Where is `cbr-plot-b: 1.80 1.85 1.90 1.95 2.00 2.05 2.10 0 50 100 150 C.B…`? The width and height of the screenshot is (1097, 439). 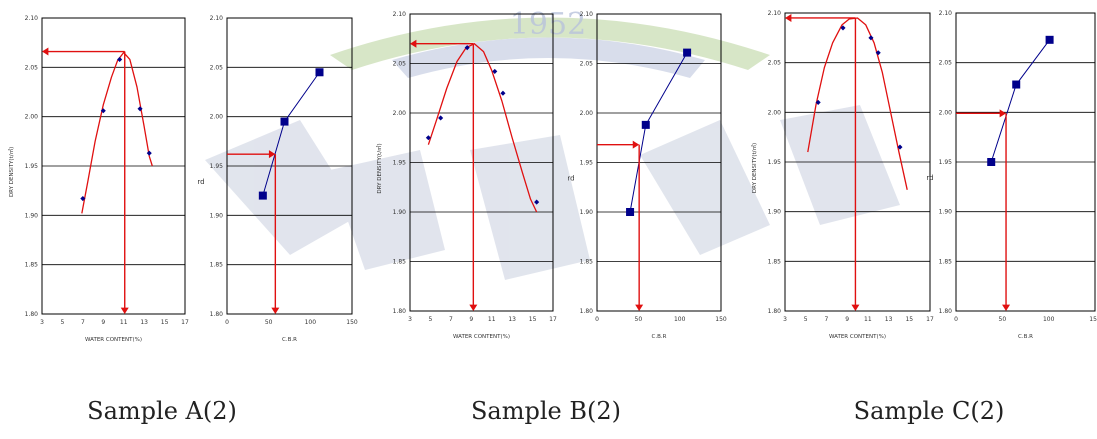 cbr-plot-b: 1.80 1.85 1.90 1.95 2.00 2.05 2.10 0 50 100 150 C.B… is located at coordinates (647, 175).